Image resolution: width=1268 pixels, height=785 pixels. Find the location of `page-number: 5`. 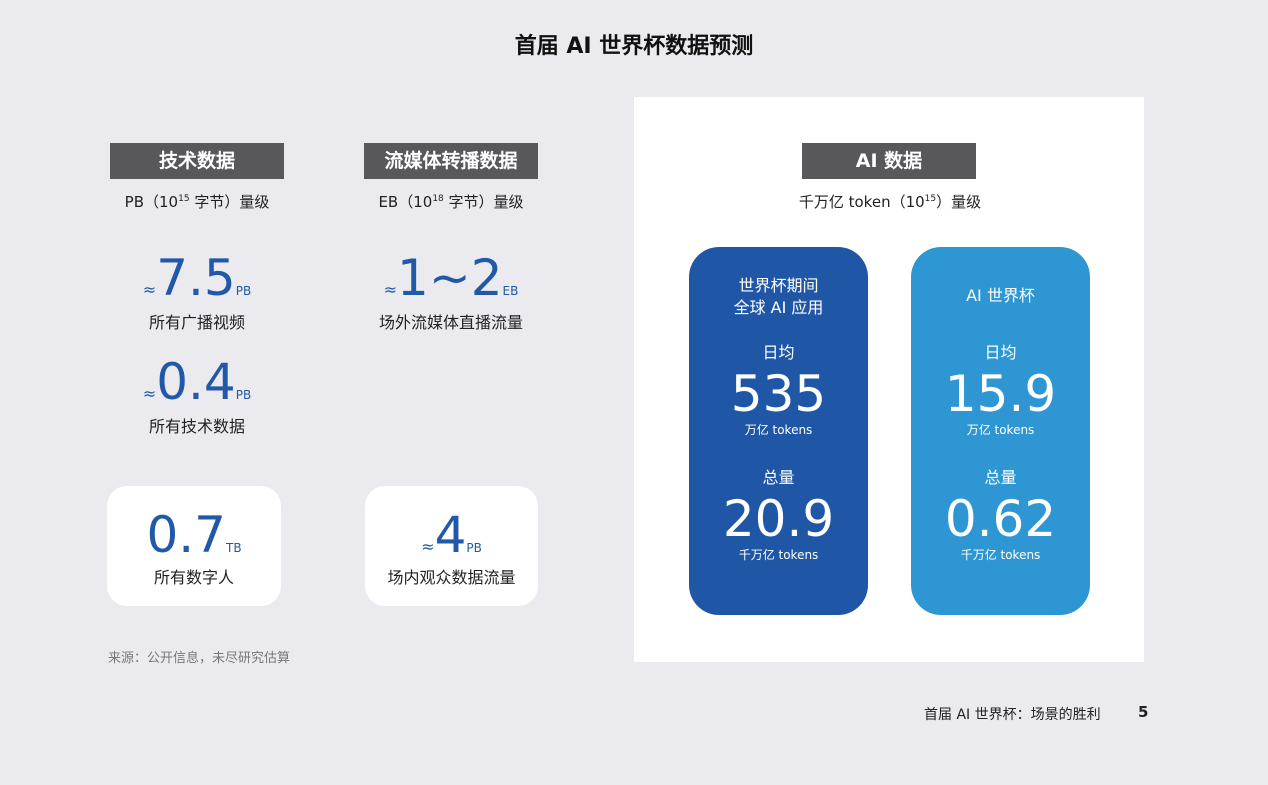

page-number: 5 is located at coordinates (1143, 712).